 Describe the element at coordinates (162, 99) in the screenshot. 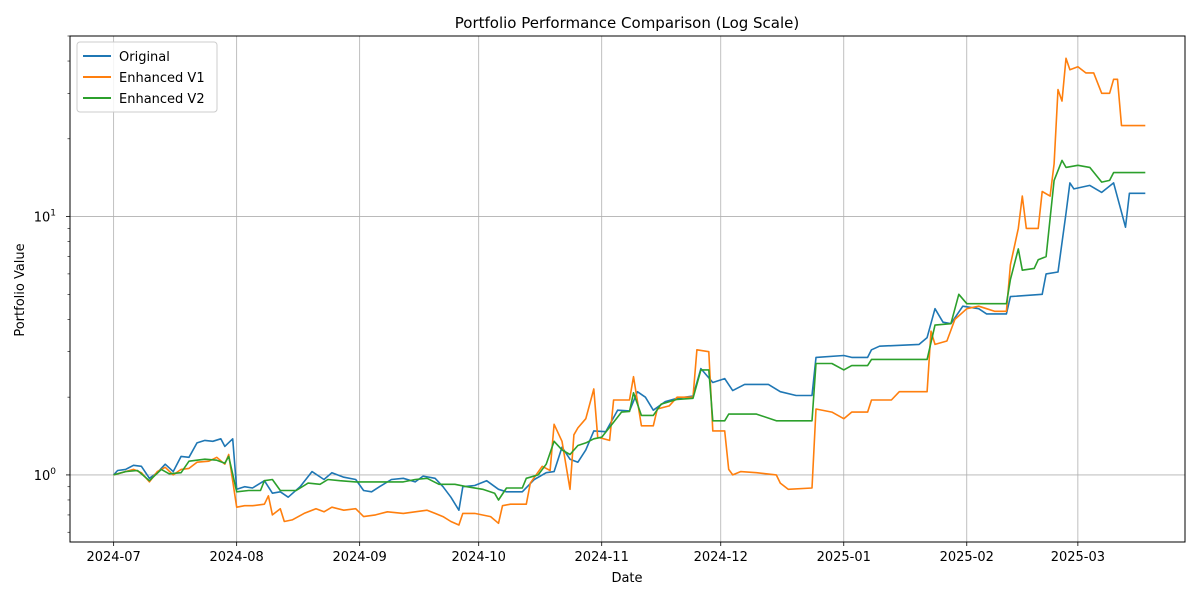

I see `legend-label: Enhanced V2` at that location.